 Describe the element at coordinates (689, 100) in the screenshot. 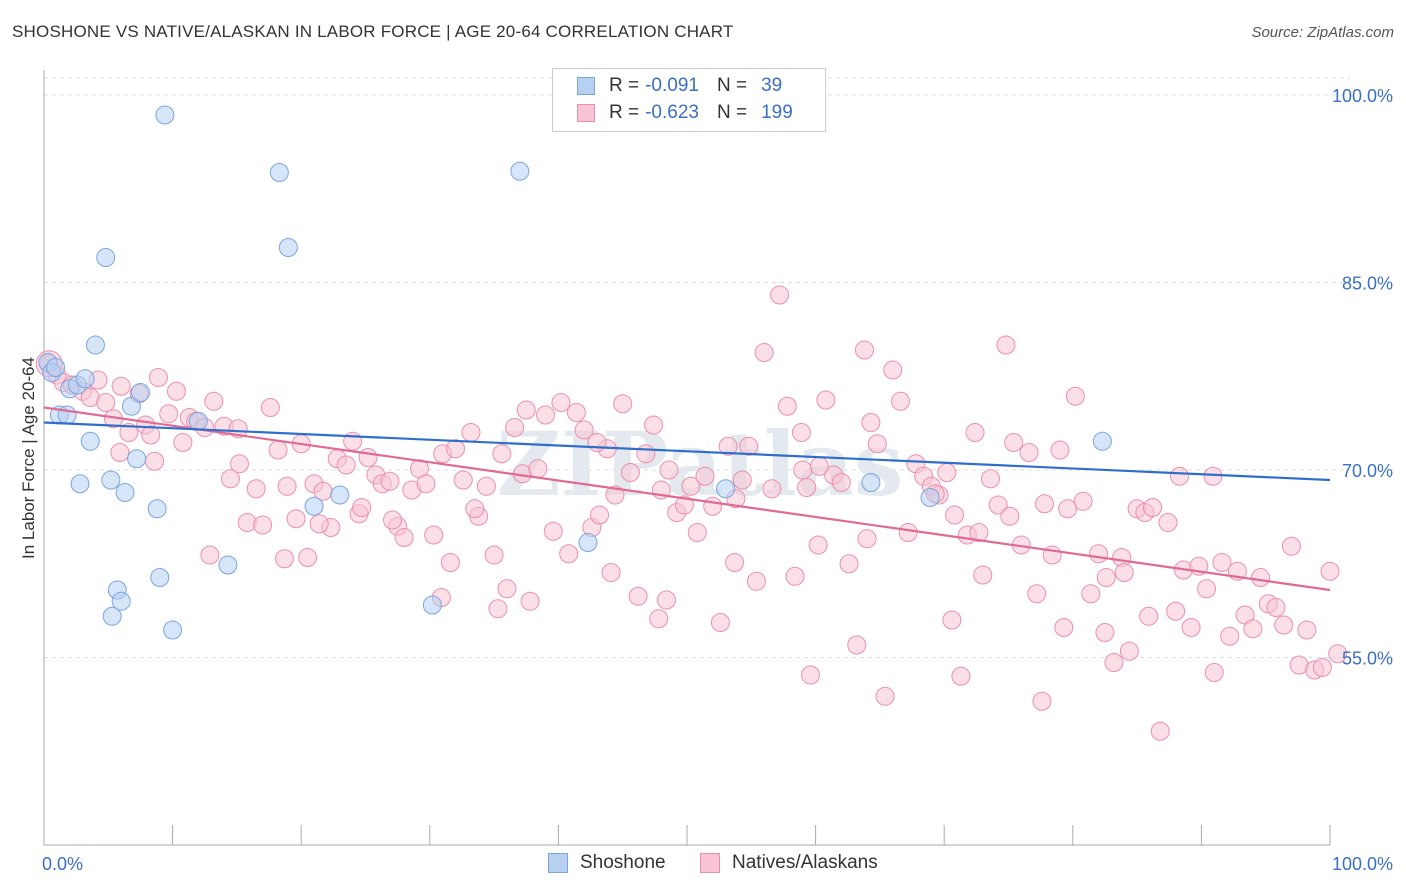

I see `correlation-legend: R = -0.091 N = 39 R = -0.623 N = 199` at that location.